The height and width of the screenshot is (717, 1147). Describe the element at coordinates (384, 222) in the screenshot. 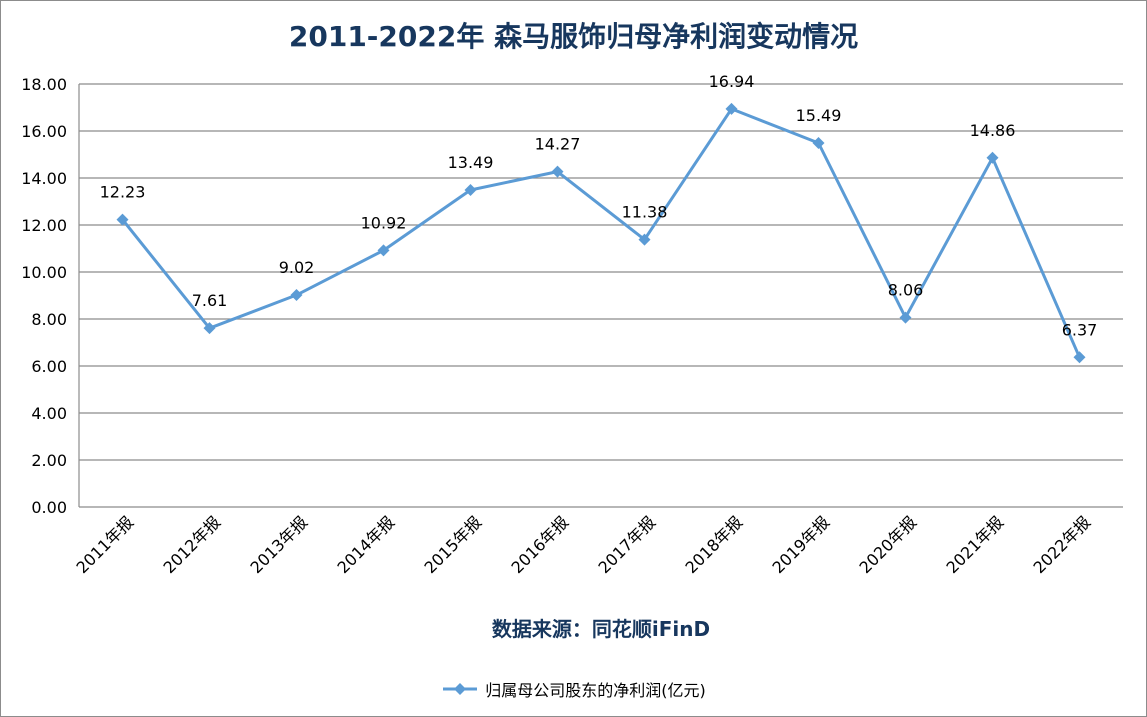

I see `data-label: 10.92` at that location.